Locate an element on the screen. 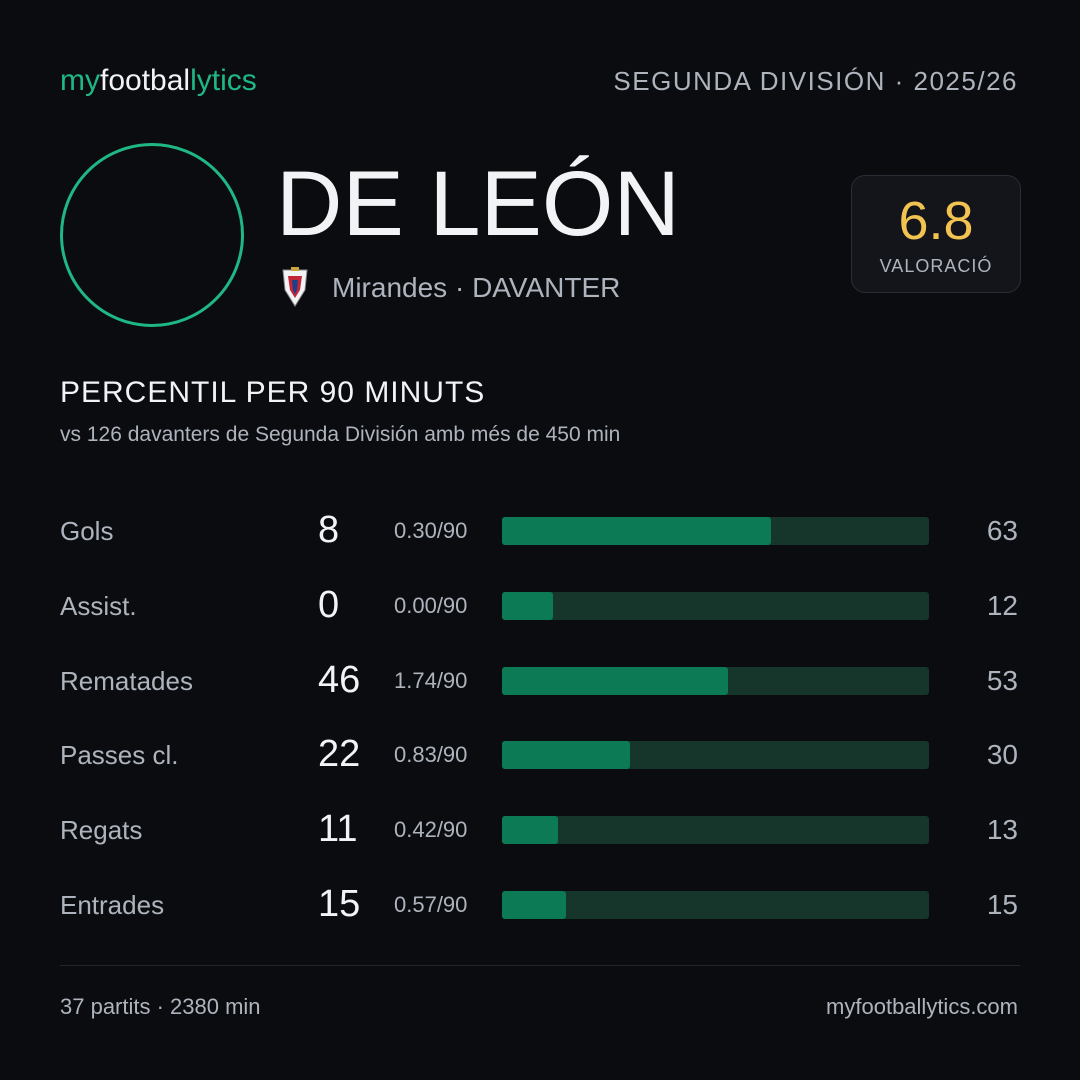 The width and height of the screenshot is (1080, 1080). divider is located at coordinates (540, 965).